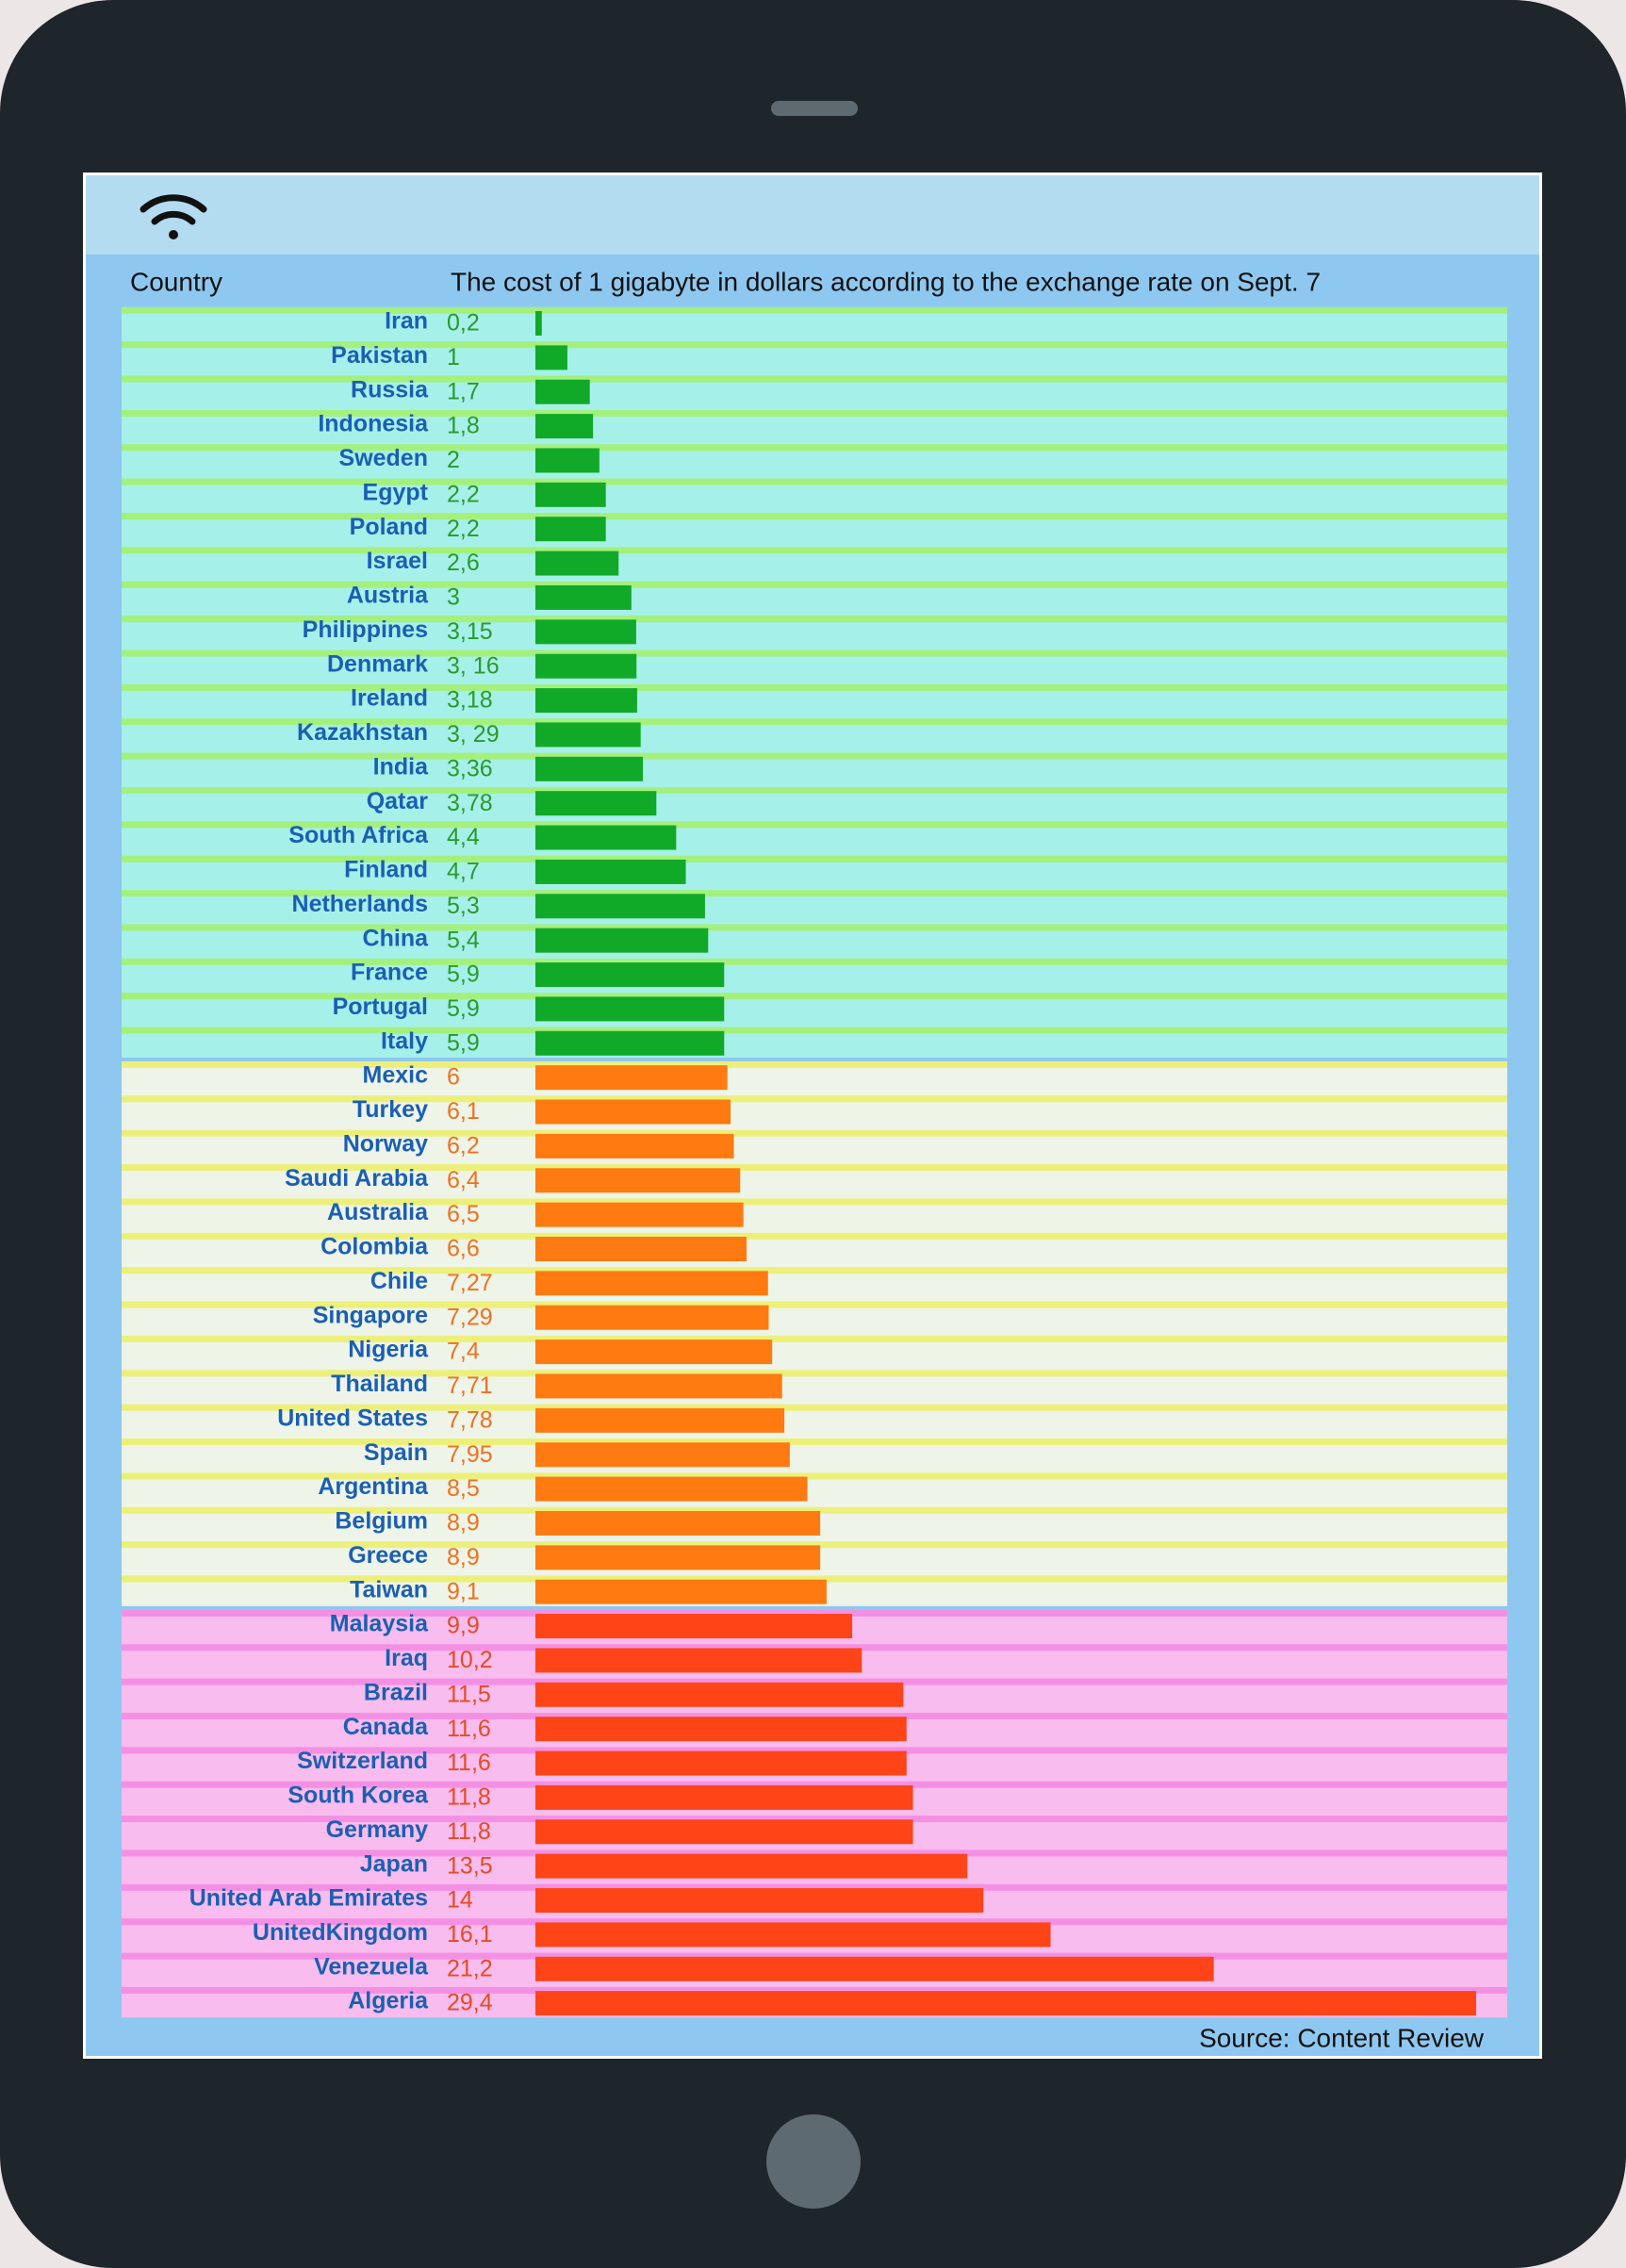 The height and width of the screenshot is (2268, 1626). What do you see at coordinates (340, 1933) in the screenshot?
I see `category-label: UnitedKingdom` at bounding box center [340, 1933].